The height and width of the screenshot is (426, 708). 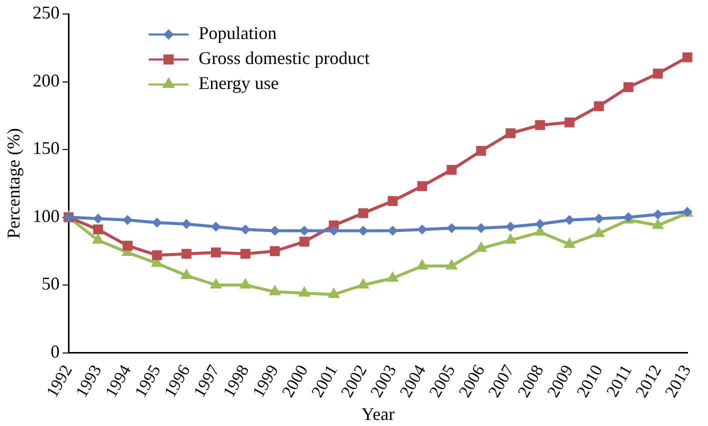 I want to click on x-axis-title: Year, so click(x=378, y=414).